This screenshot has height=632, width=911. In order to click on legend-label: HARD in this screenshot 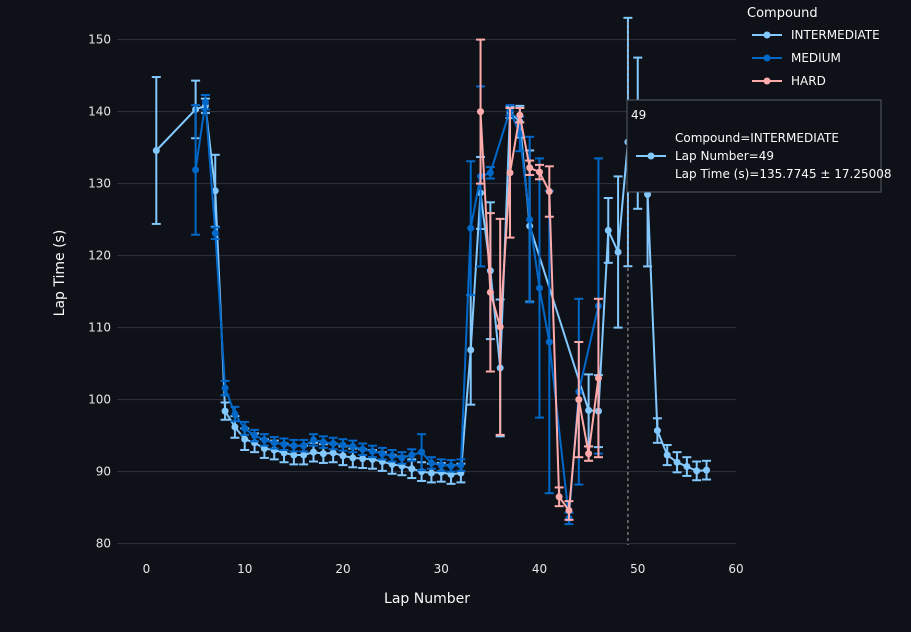, I will do `click(808, 81)`.